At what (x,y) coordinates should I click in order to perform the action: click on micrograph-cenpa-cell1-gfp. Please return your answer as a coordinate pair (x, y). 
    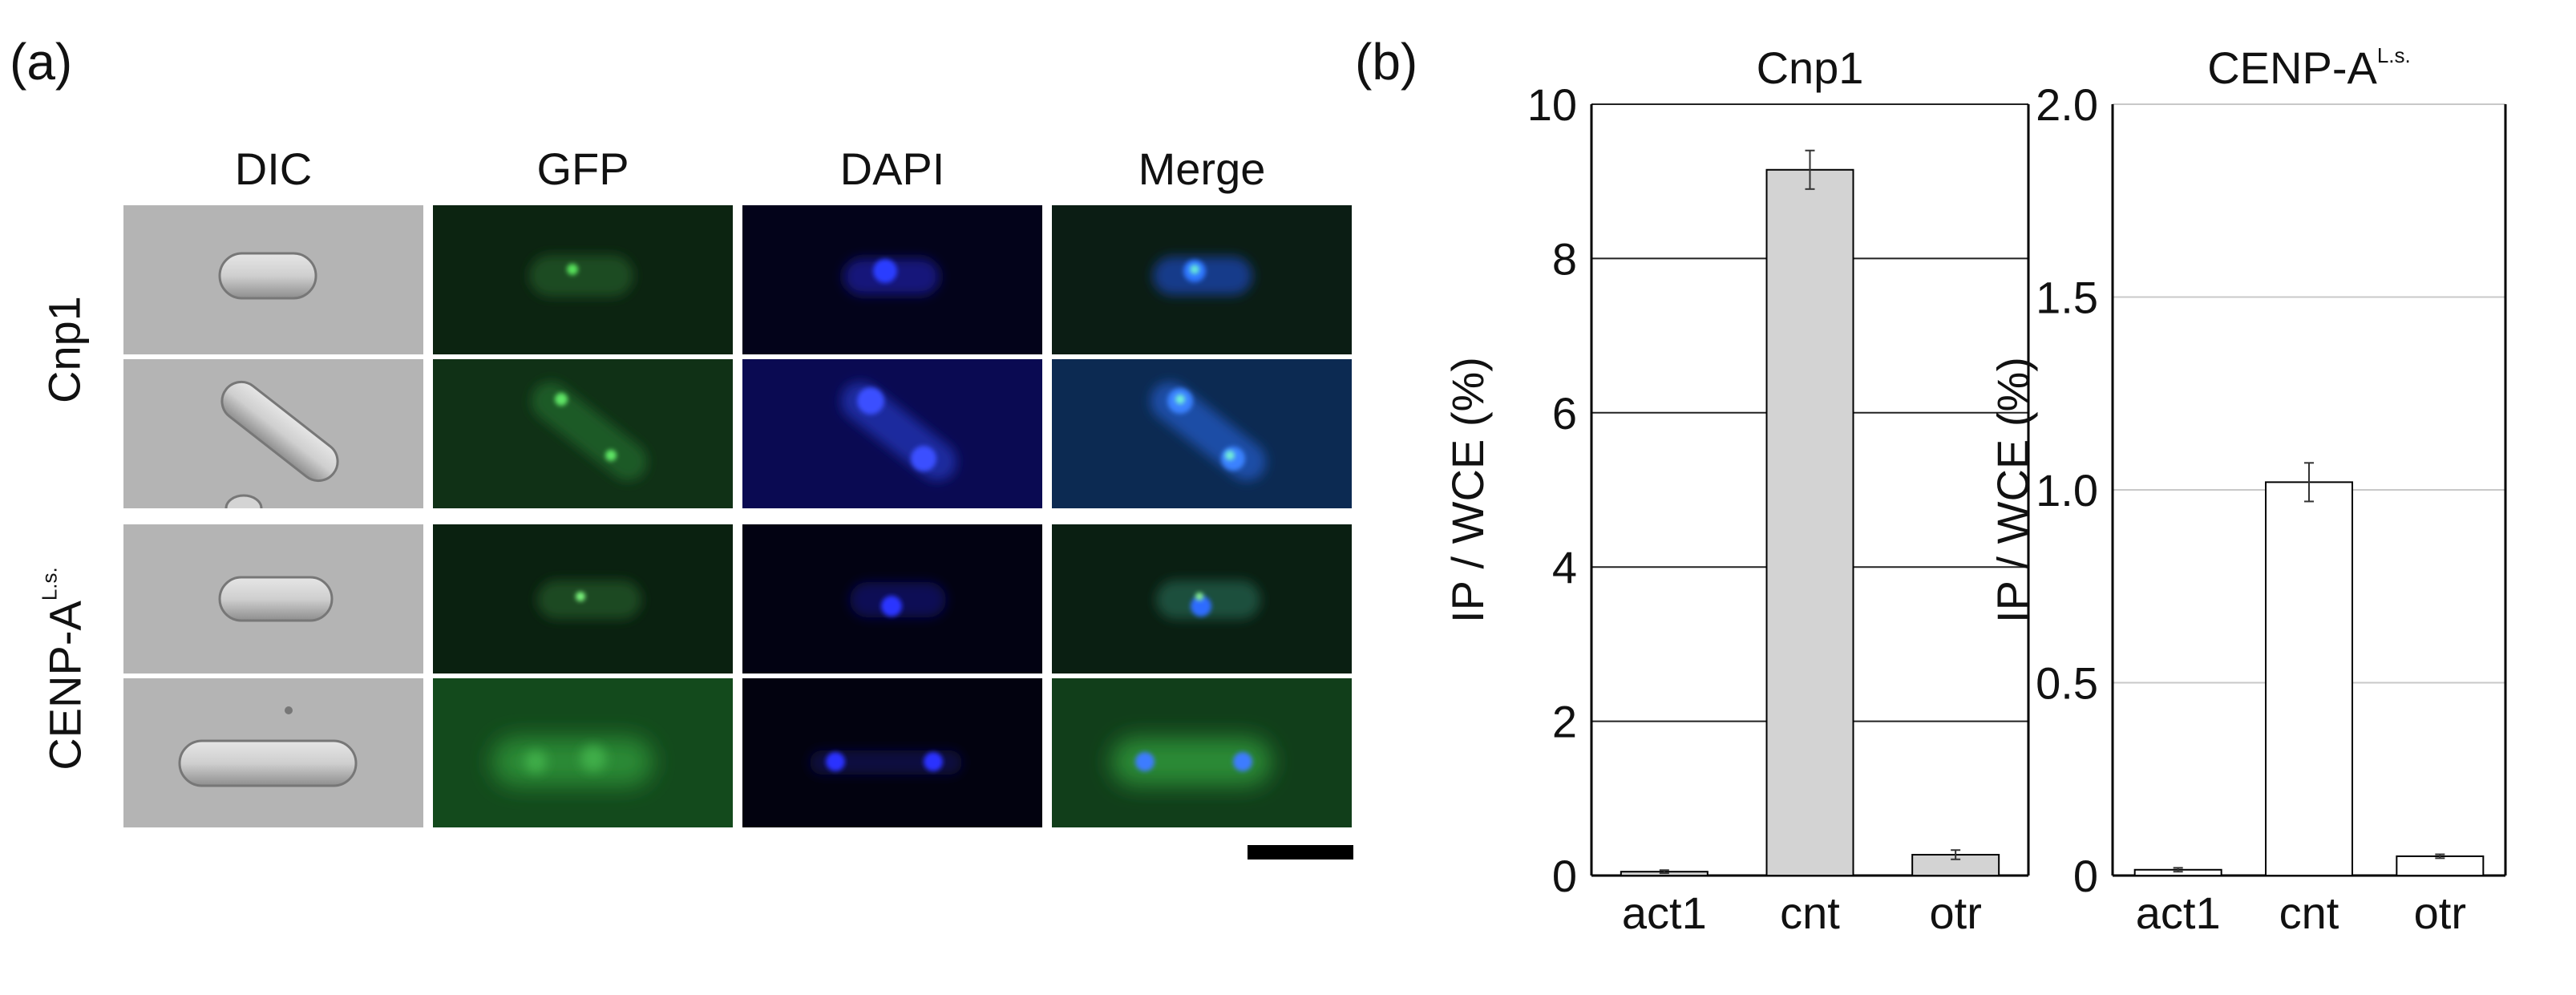
    Looking at the image, I should click on (583, 599).